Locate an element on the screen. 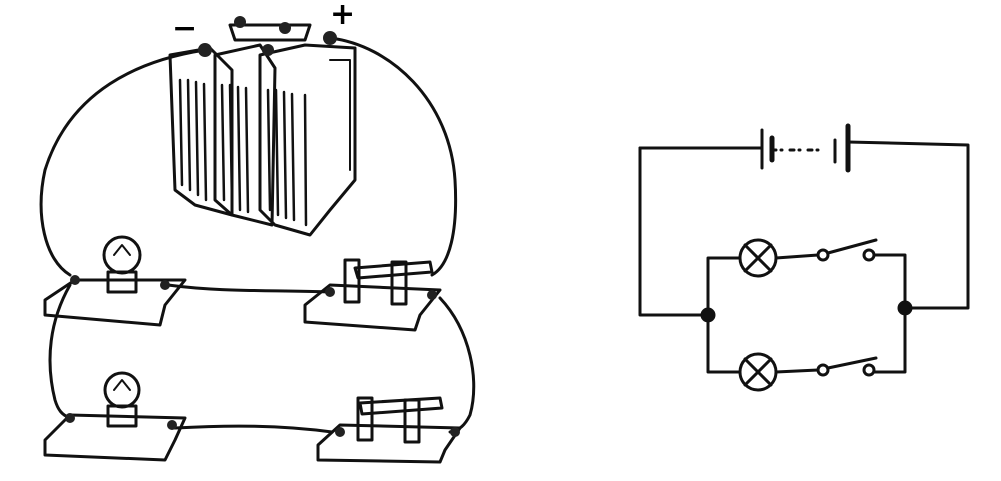 The height and width of the screenshot is (481, 1001). junction-dot-left is located at coordinates (708, 315).